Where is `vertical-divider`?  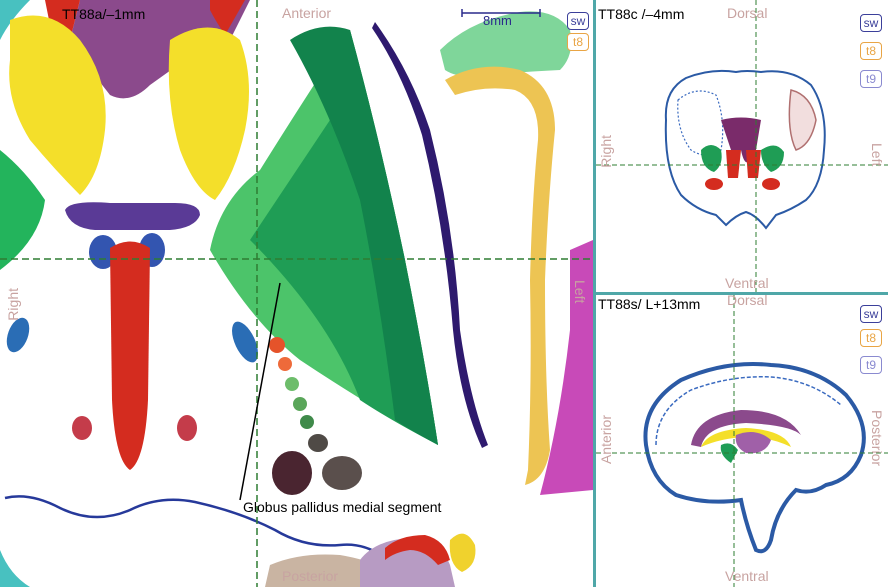 vertical-divider is located at coordinates (594, 293).